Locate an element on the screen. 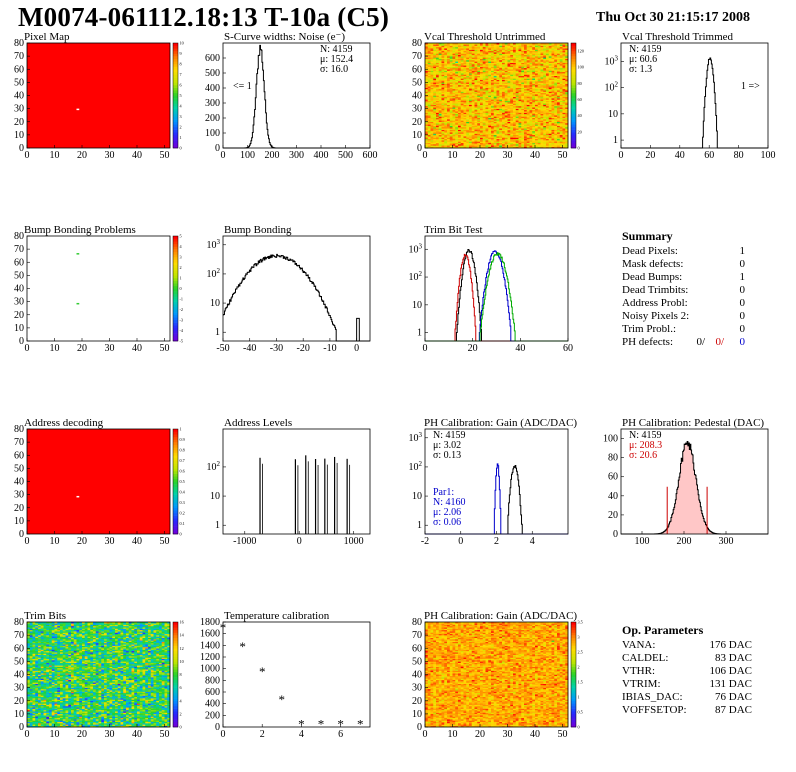 This screenshot has width=796, height=772. temperature-calibration-y-tick: 1000 is located at coordinates (210, 669).